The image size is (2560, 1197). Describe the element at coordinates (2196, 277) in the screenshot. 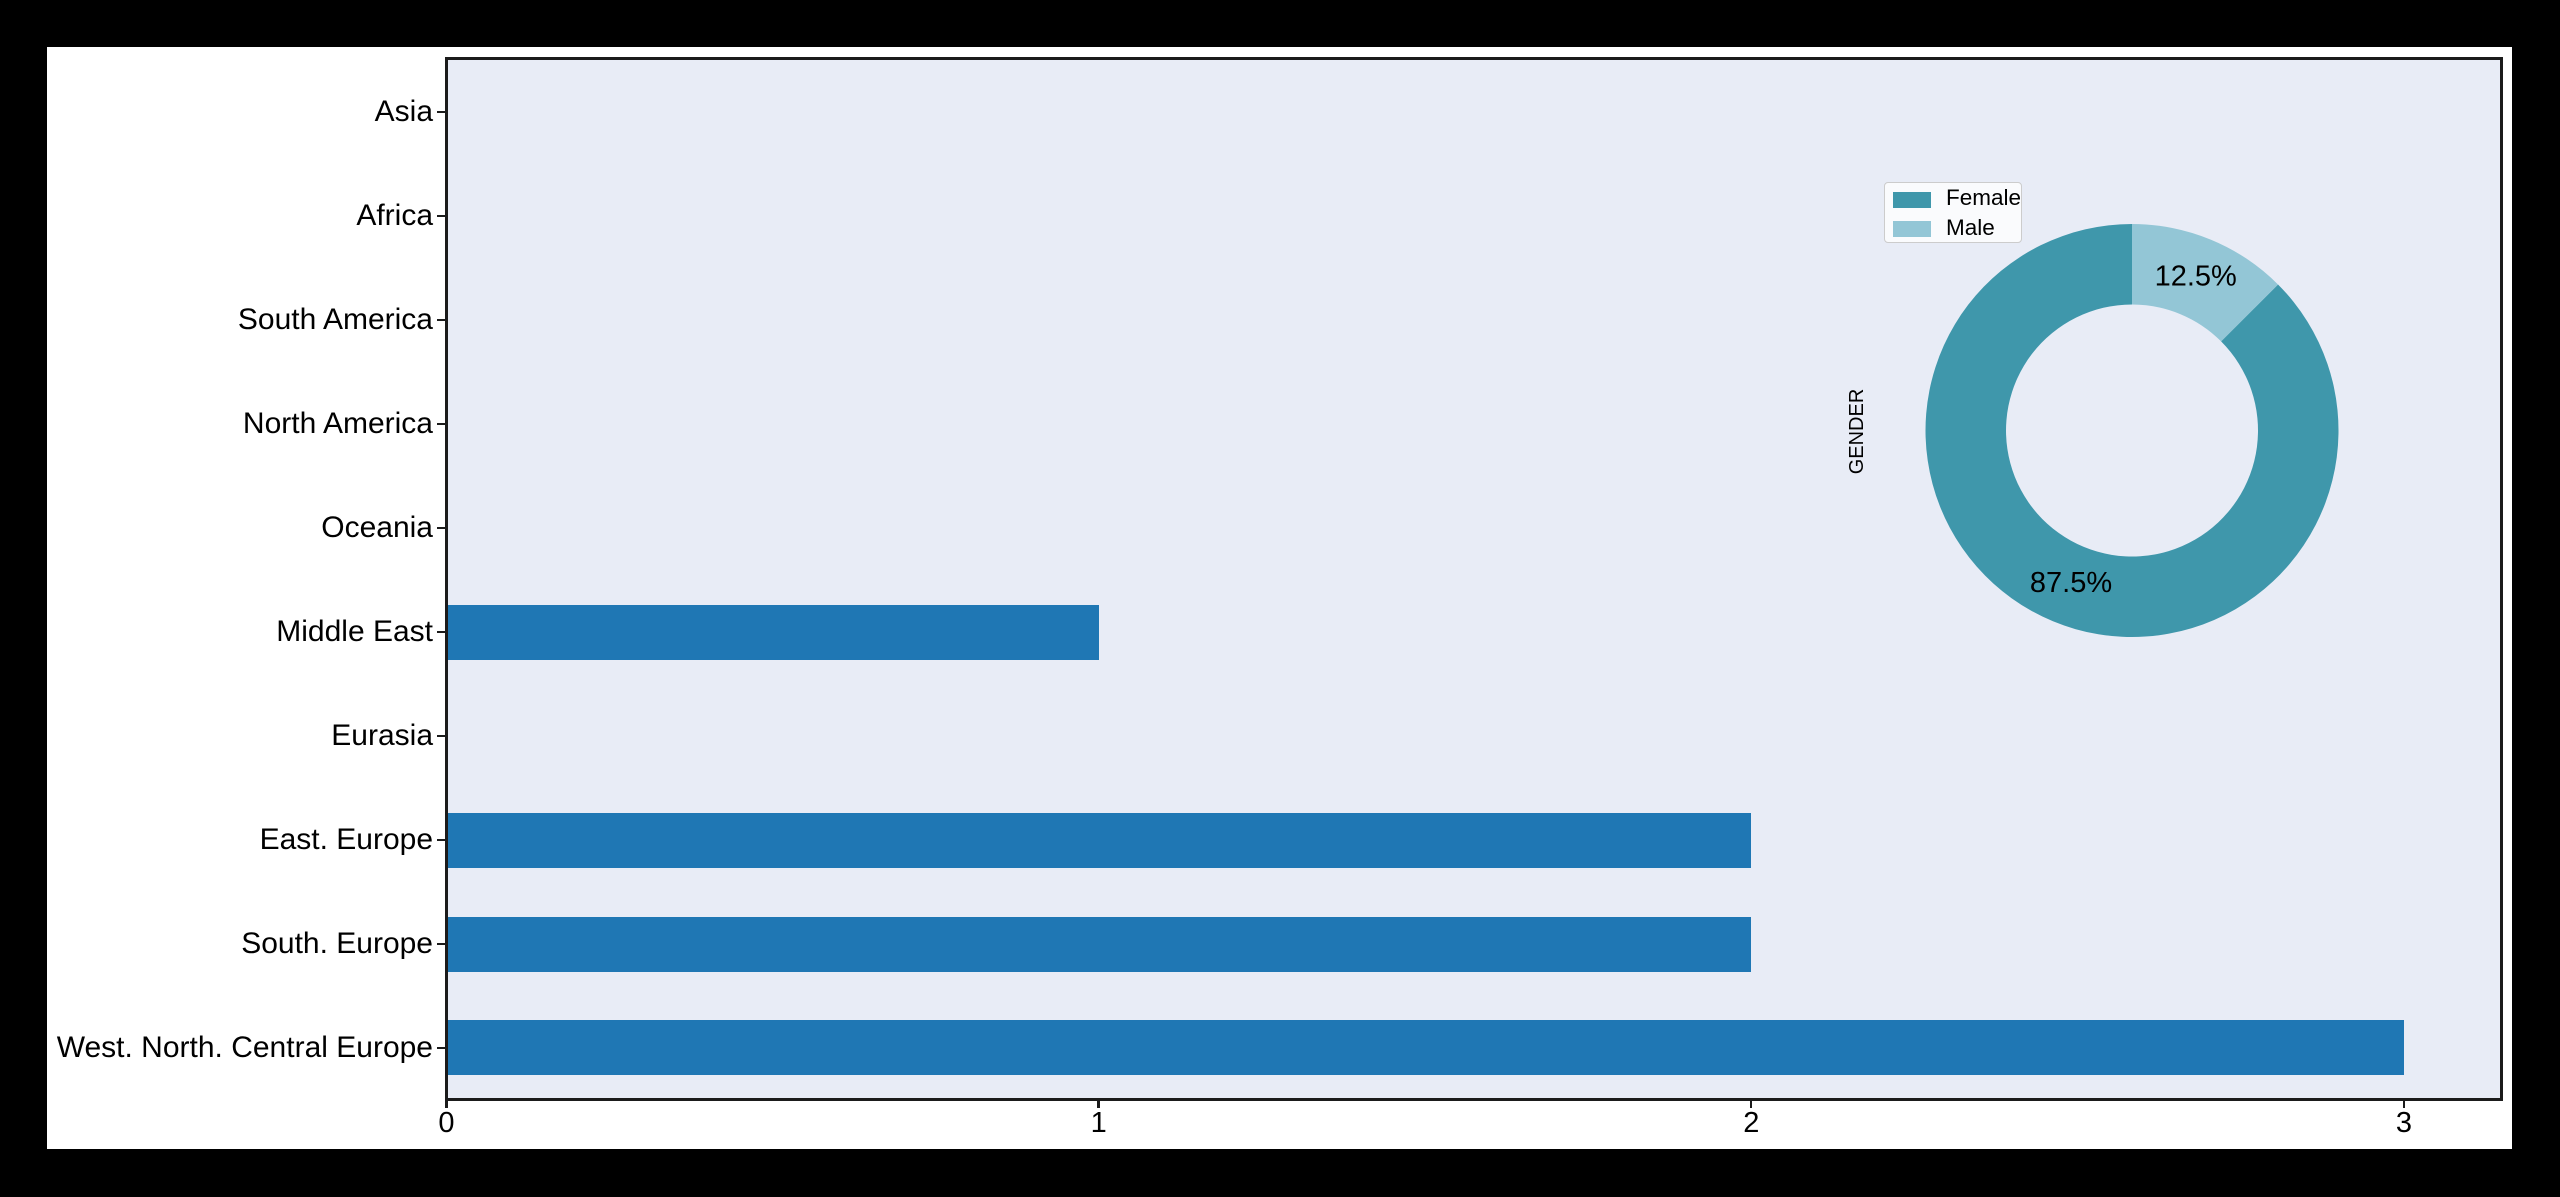

I see `svg-text: 12.5%` at that location.